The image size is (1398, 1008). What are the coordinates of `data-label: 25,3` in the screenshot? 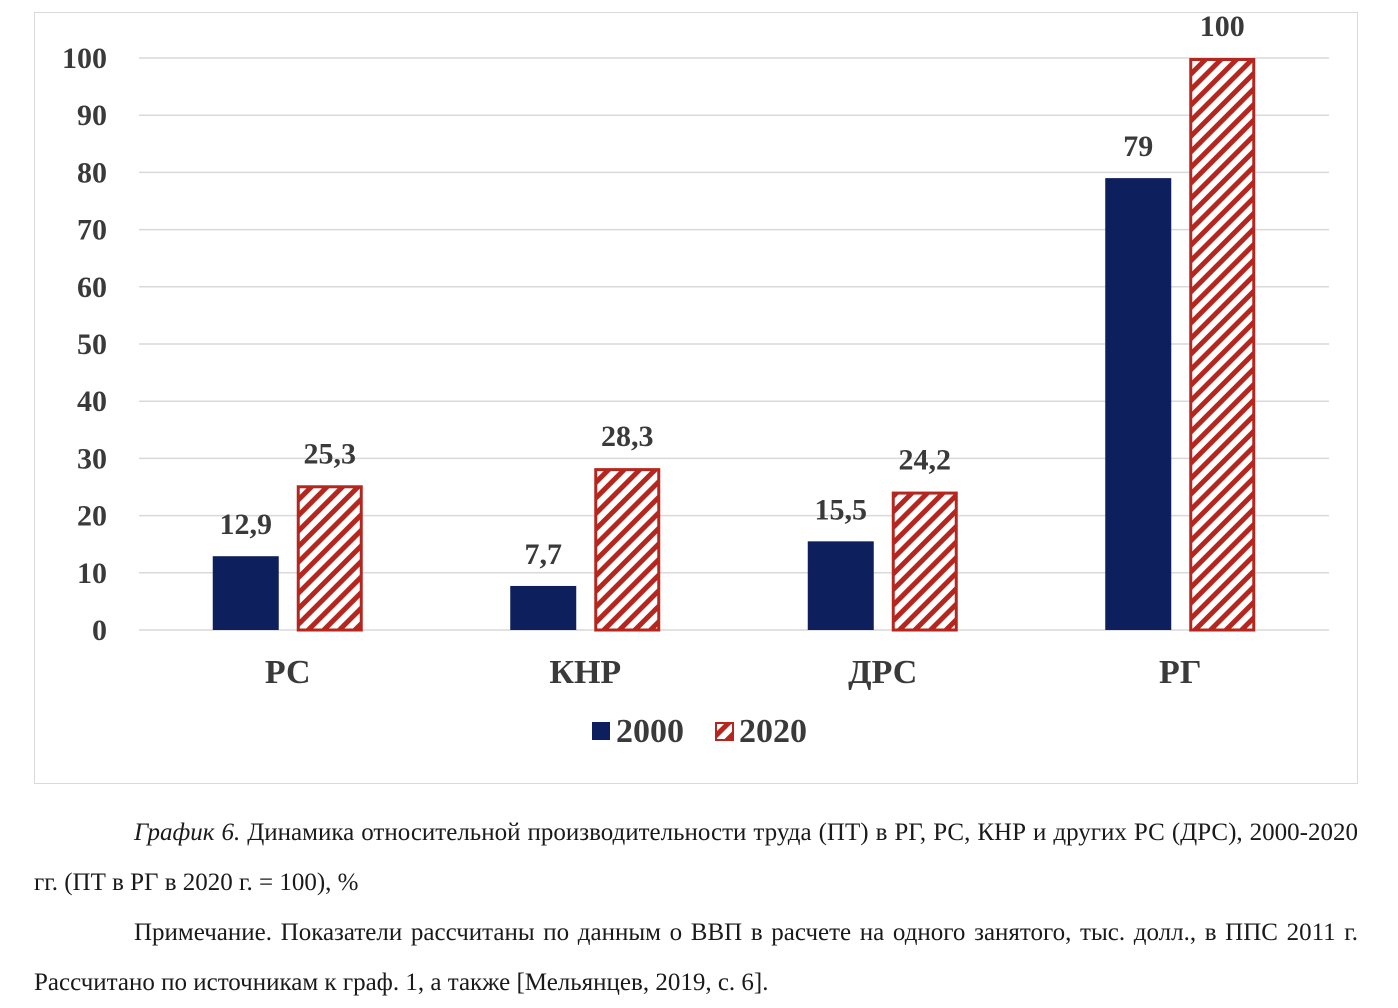 It's located at (330, 453).